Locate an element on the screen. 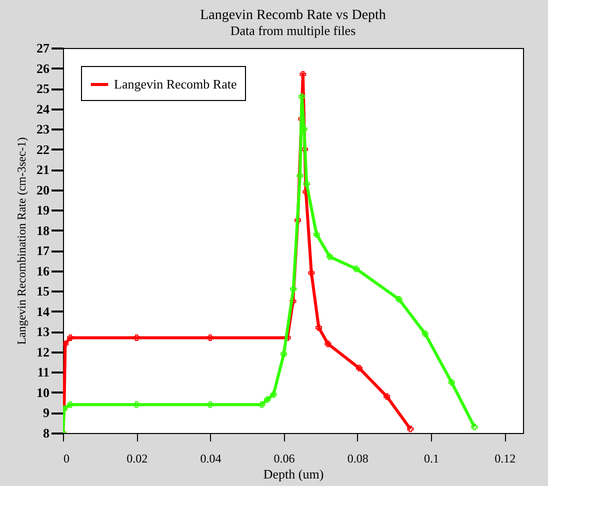 This screenshot has height=506, width=598. x-tick-label: 0.1 is located at coordinates (431, 459).